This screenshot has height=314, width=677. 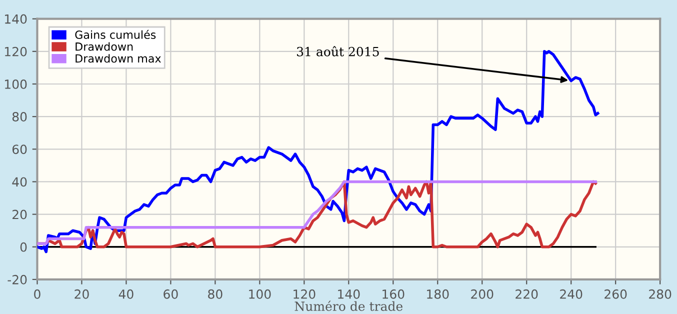 What do you see at coordinates (171, 294) in the screenshot?
I see `x-tick-label: 60` at bounding box center [171, 294].